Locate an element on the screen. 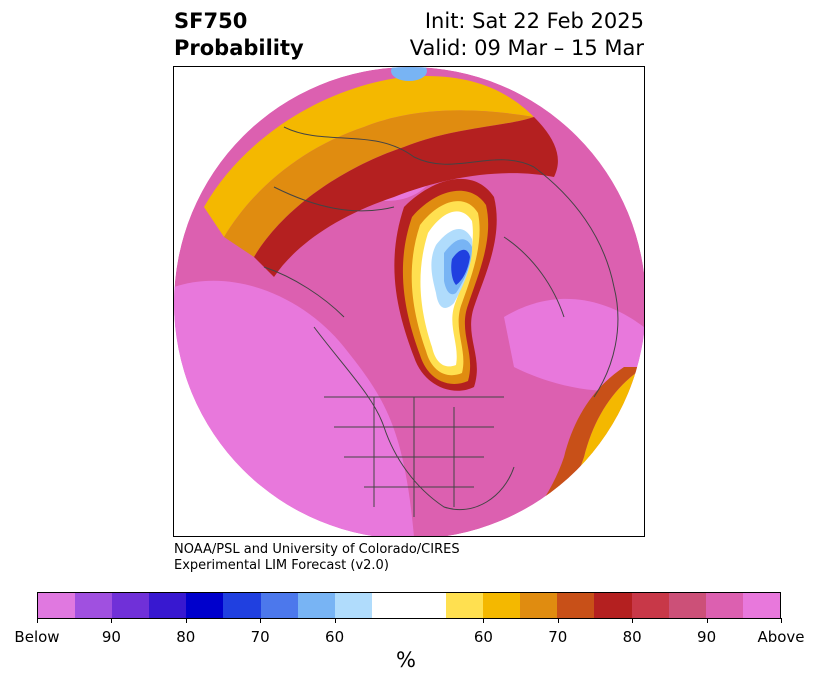 The width and height of the screenshot is (819, 686). colorbar-unit-label: % is located at coordinates (406, 660).